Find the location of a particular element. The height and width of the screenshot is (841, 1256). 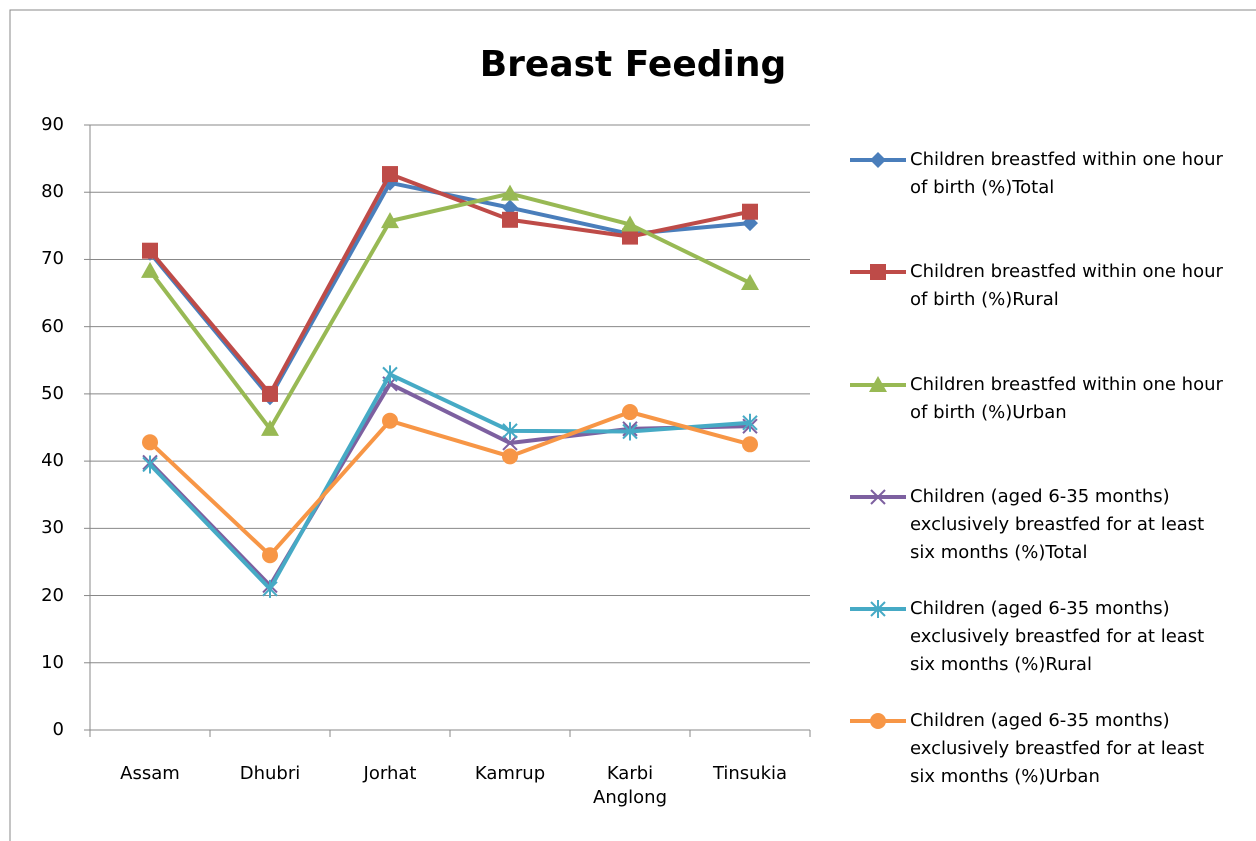

y-tick-label: 10 is located at coordinates (52, 662).